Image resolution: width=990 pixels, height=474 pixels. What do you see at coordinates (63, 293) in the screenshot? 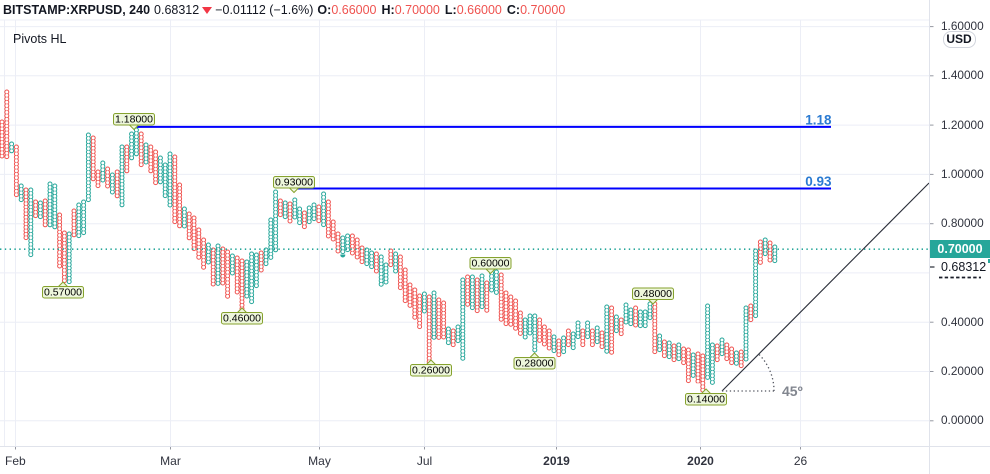
I see `svg-text: 0.57000` at bounding box center [63, 293].